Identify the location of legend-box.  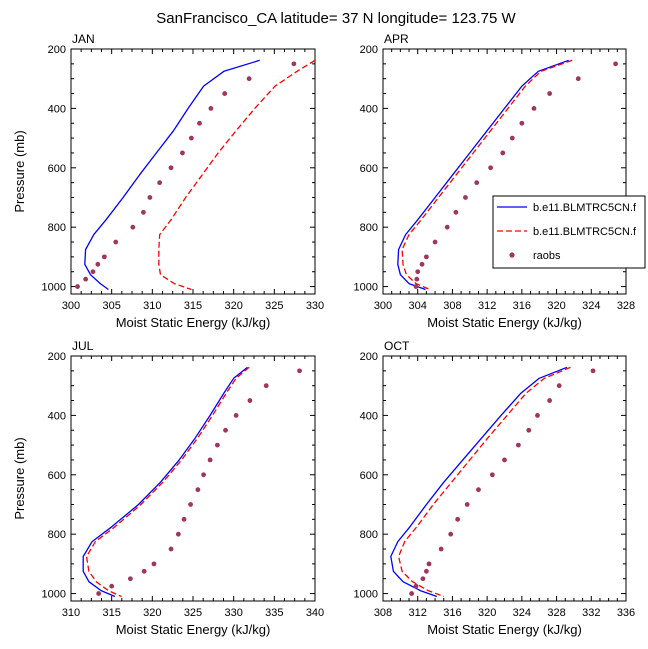
(569, 232).